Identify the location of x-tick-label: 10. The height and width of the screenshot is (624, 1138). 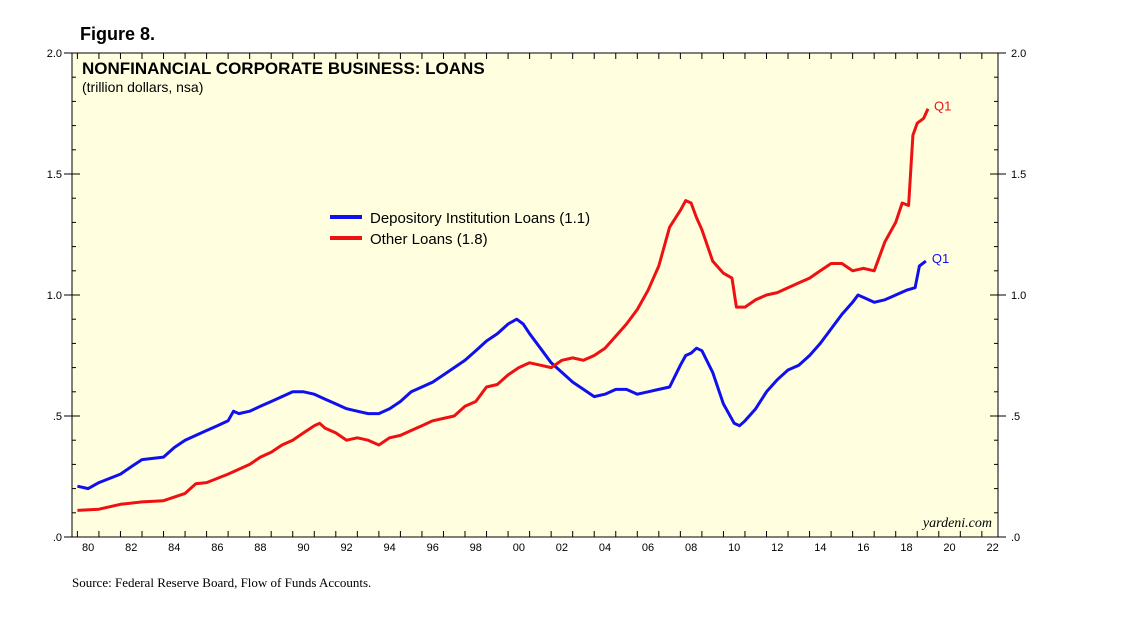
(734, 548).